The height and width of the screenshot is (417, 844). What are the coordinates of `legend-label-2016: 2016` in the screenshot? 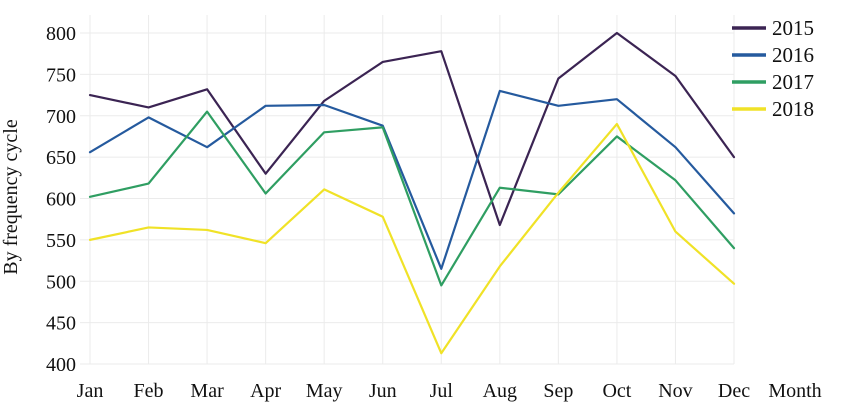 It's located at (793, 55).